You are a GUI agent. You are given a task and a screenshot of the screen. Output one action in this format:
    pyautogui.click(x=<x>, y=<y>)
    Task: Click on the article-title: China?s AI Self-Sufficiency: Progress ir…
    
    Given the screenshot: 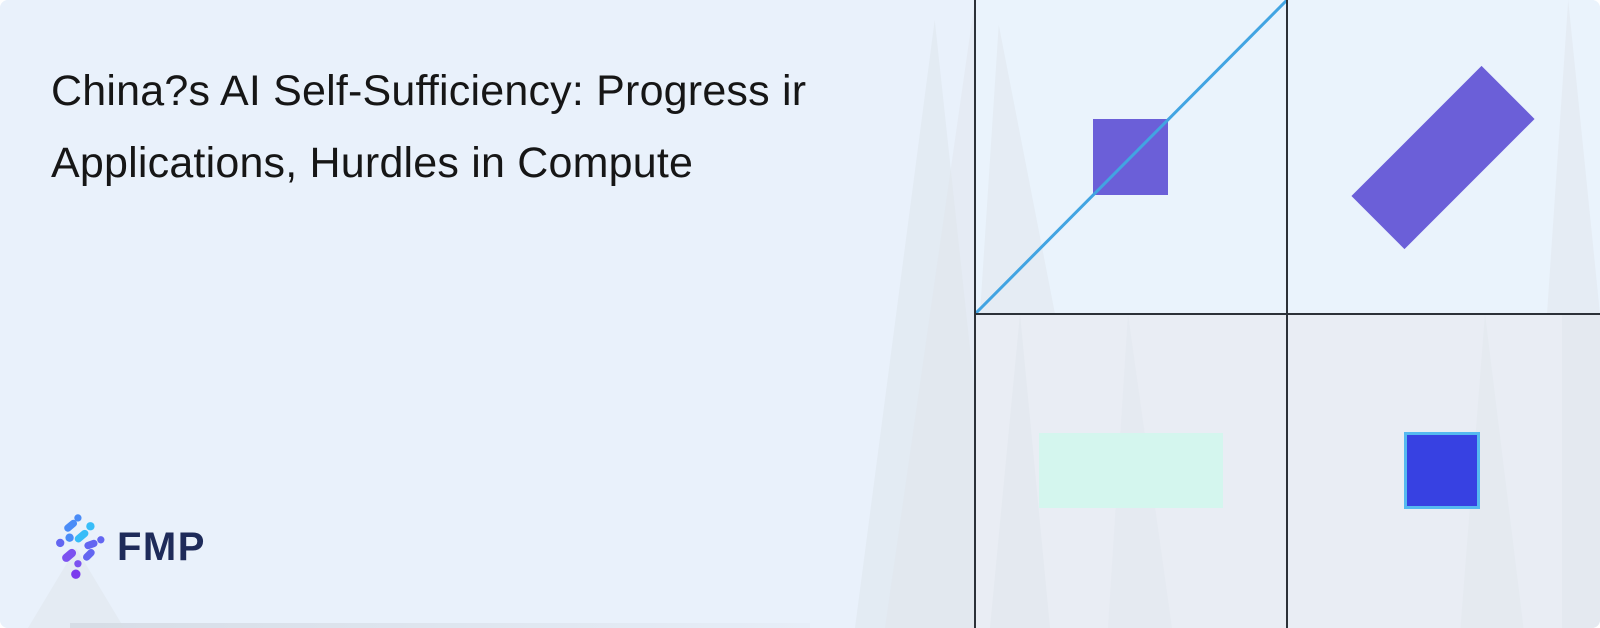 What is the action you would take?
    pyautogui.click(x=428, y=127)
    